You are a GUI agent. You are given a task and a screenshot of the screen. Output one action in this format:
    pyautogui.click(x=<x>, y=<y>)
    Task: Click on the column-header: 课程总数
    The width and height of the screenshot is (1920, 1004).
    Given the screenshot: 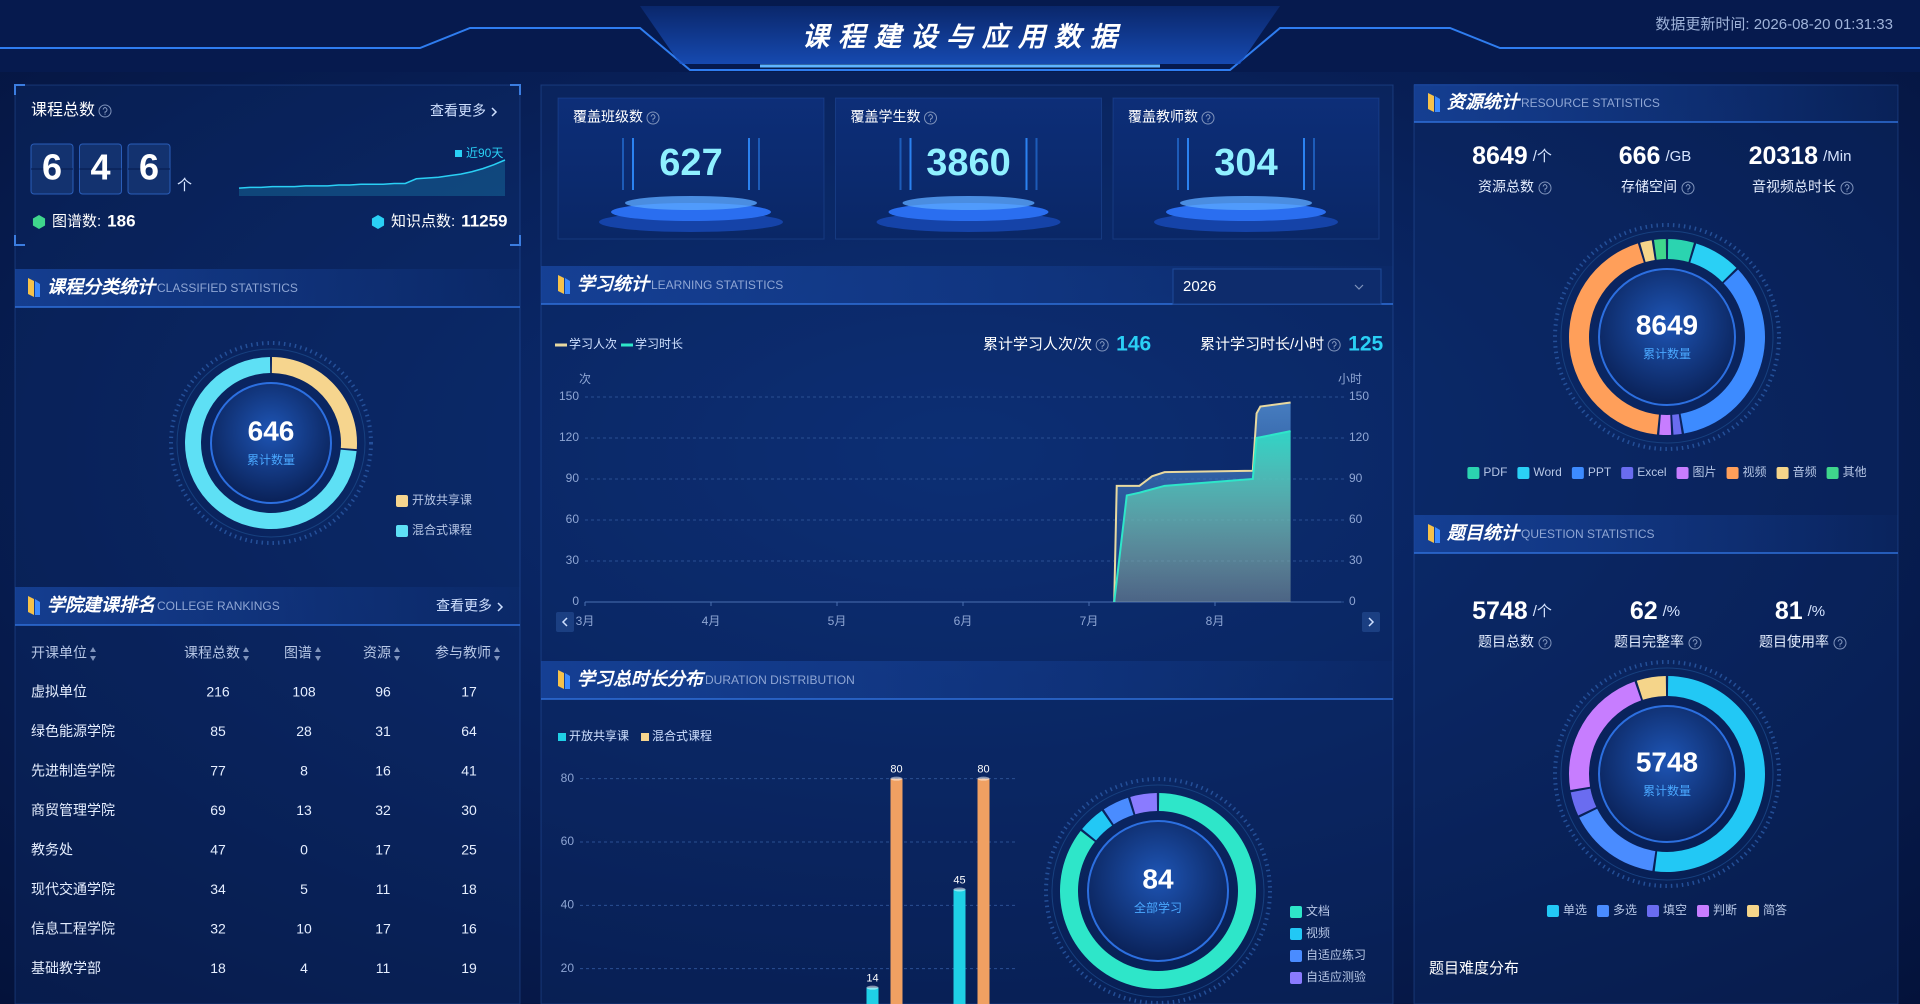 What is the action you would take?
    pyautogui.click(x=212, y=653)
    